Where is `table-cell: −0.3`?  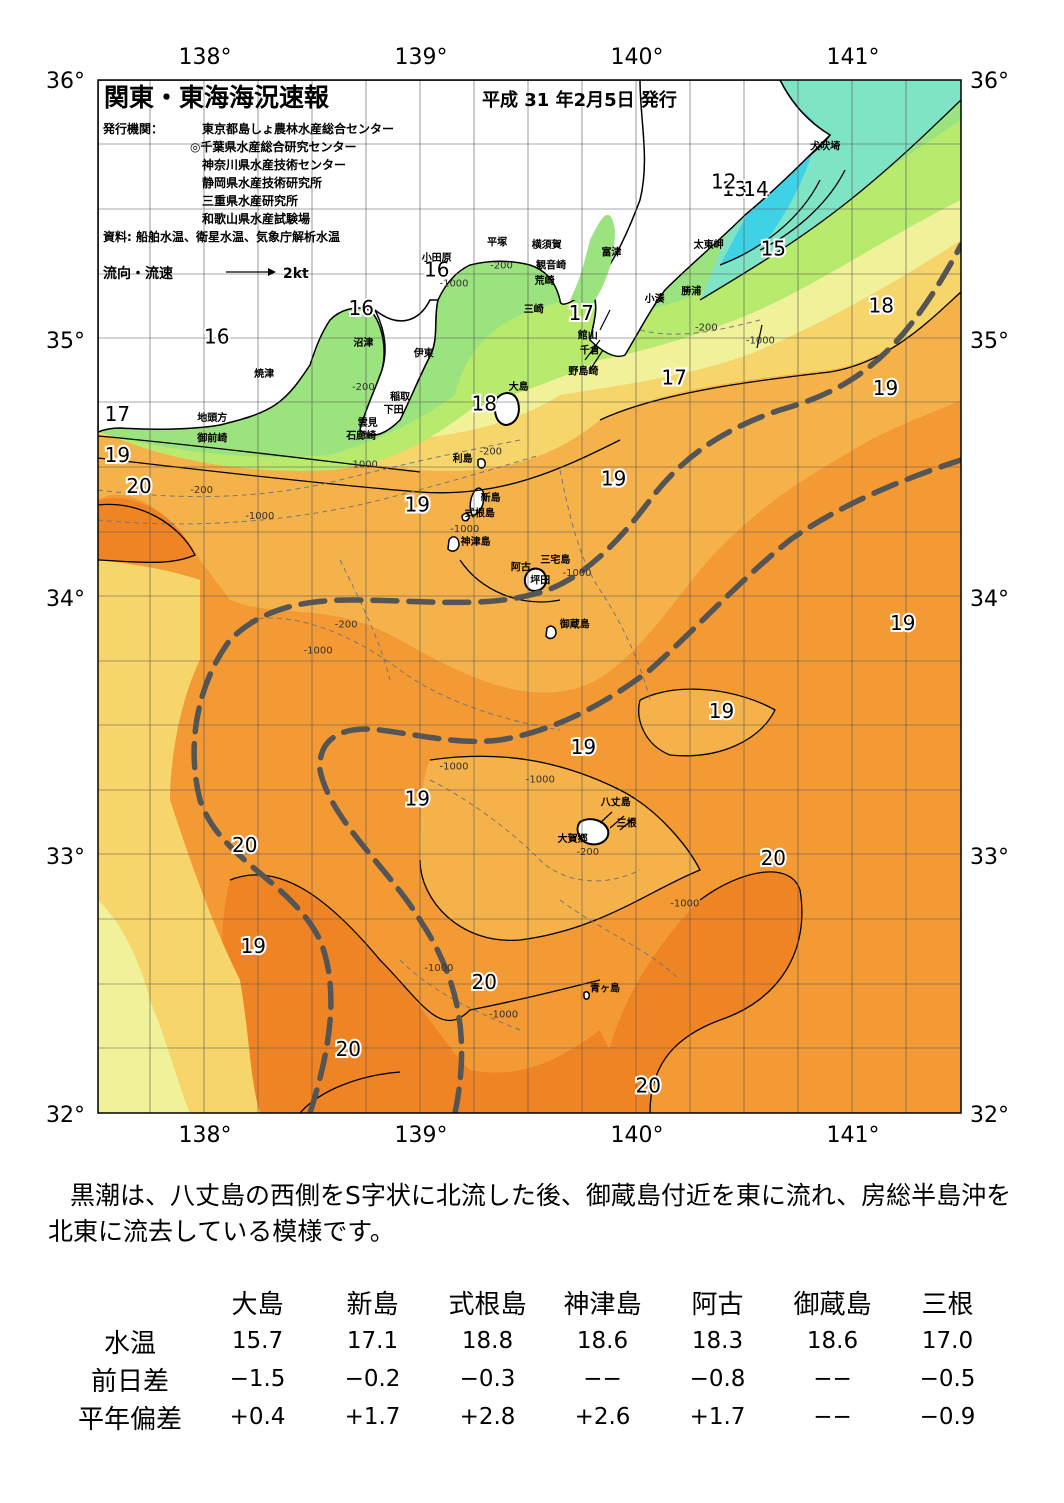
table-cell: −0.3 is located at coordinates (487, 1379).